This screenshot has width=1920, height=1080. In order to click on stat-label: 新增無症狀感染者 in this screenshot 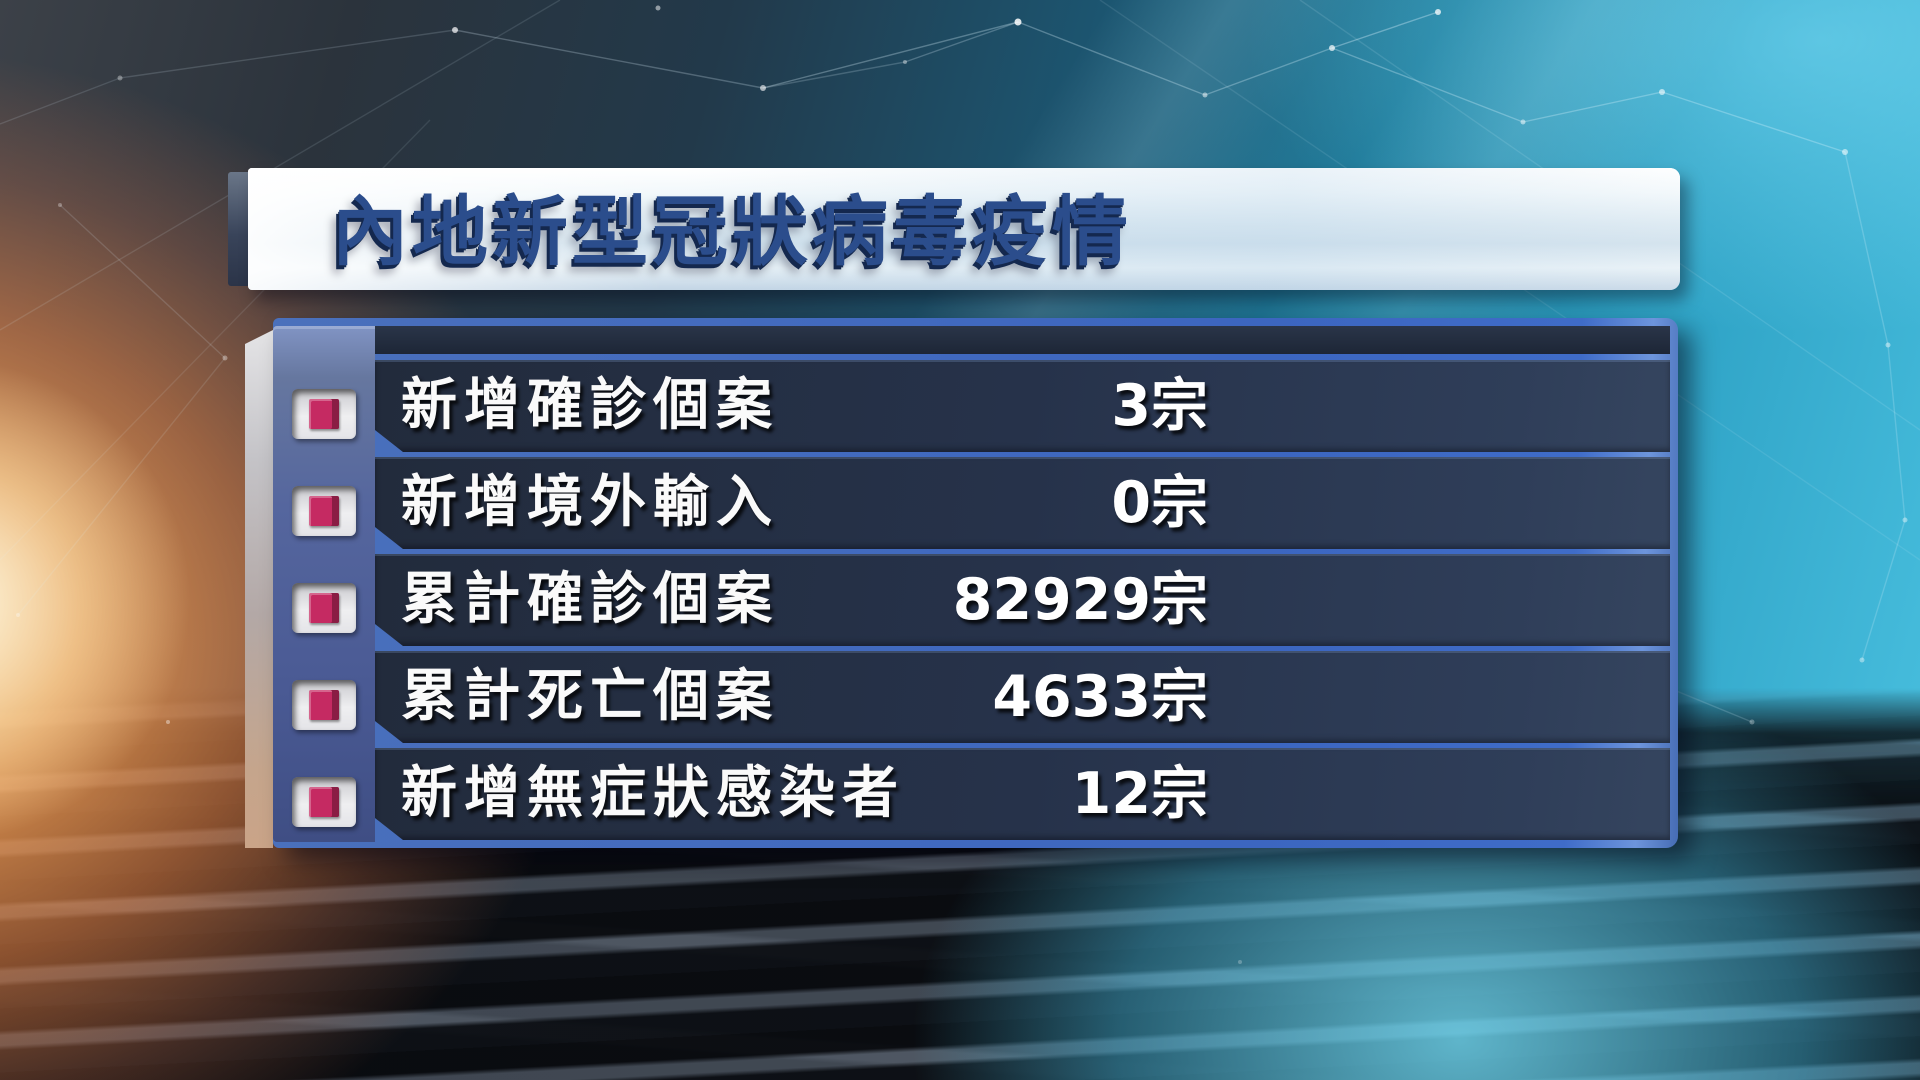, I will do `click(653, 793)`.